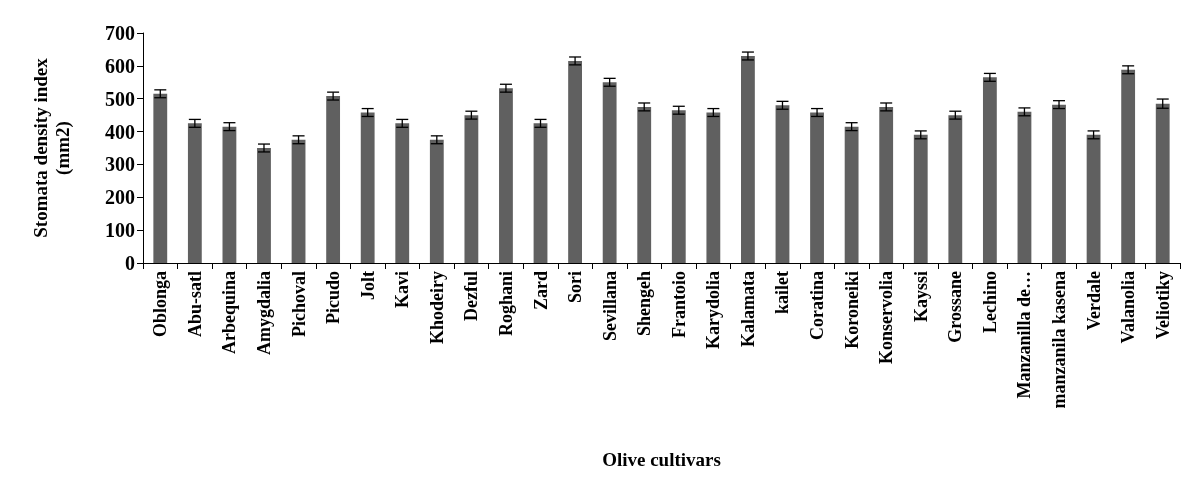  Describe the element at coordinates (989, 302) in the screenshot. I see `x-tick-label: Lechino` at that location.